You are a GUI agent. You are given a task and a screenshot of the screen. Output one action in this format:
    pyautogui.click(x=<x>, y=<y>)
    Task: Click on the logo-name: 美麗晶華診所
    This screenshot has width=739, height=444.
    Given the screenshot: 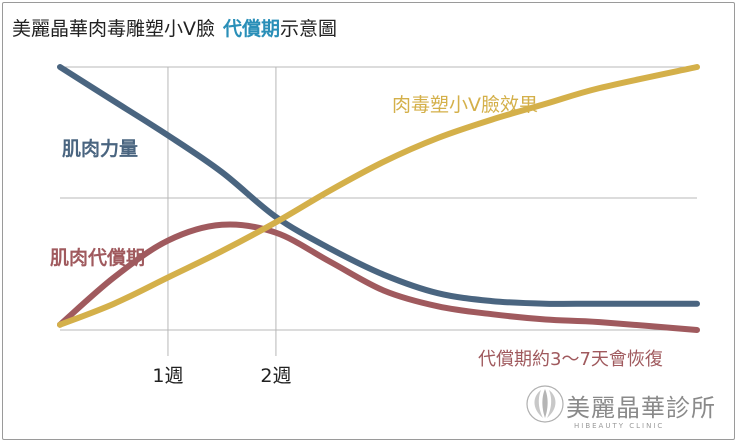 What is the action you would take?
    pyautogui.click(x=641, y=408)
    